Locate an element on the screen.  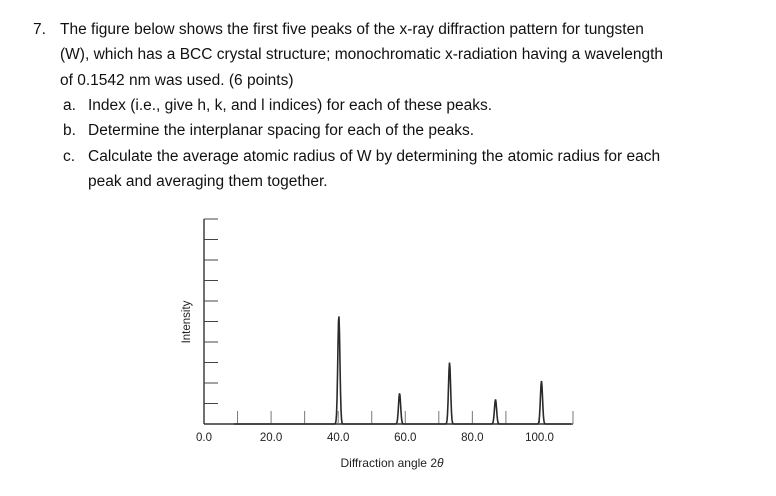
x-tick-label: 80.0 is located at coordinates (472, 438).